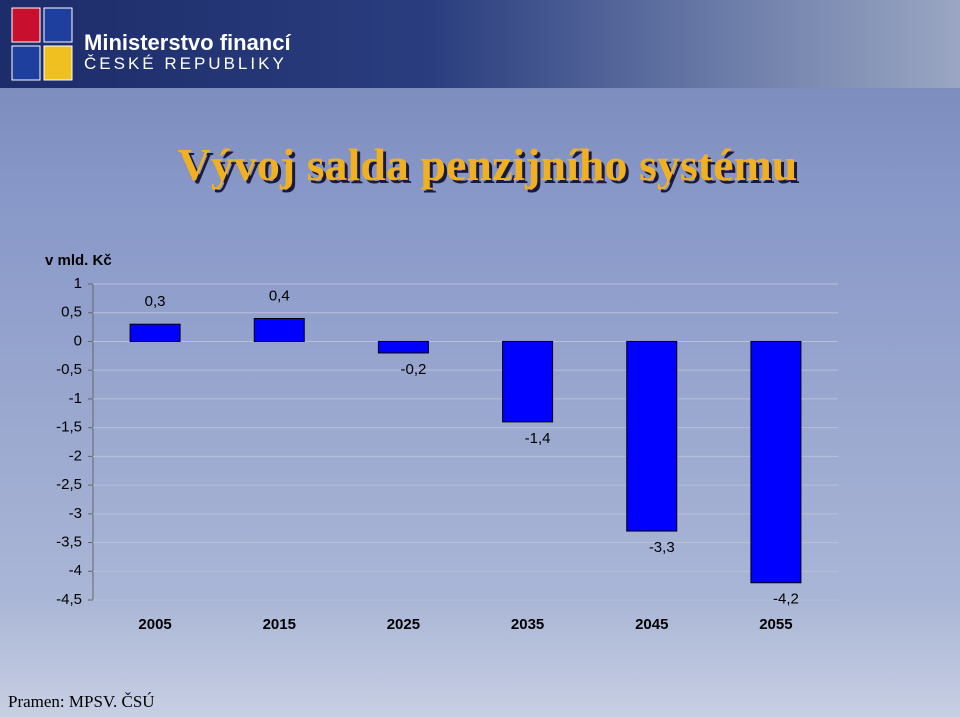 The height and width of the screenshot is (717, 960). I want to click on logo, so click(42, 44).